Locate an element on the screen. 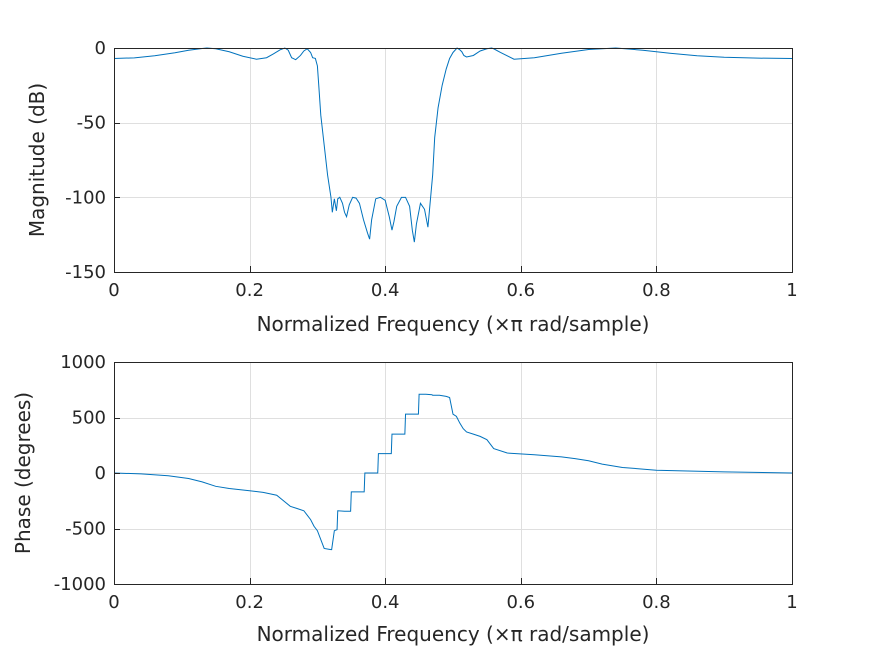 The width and height of the screenshot is (875, 656). magnitude-y-tick-label: -150 is located at coordinates (85, 272).